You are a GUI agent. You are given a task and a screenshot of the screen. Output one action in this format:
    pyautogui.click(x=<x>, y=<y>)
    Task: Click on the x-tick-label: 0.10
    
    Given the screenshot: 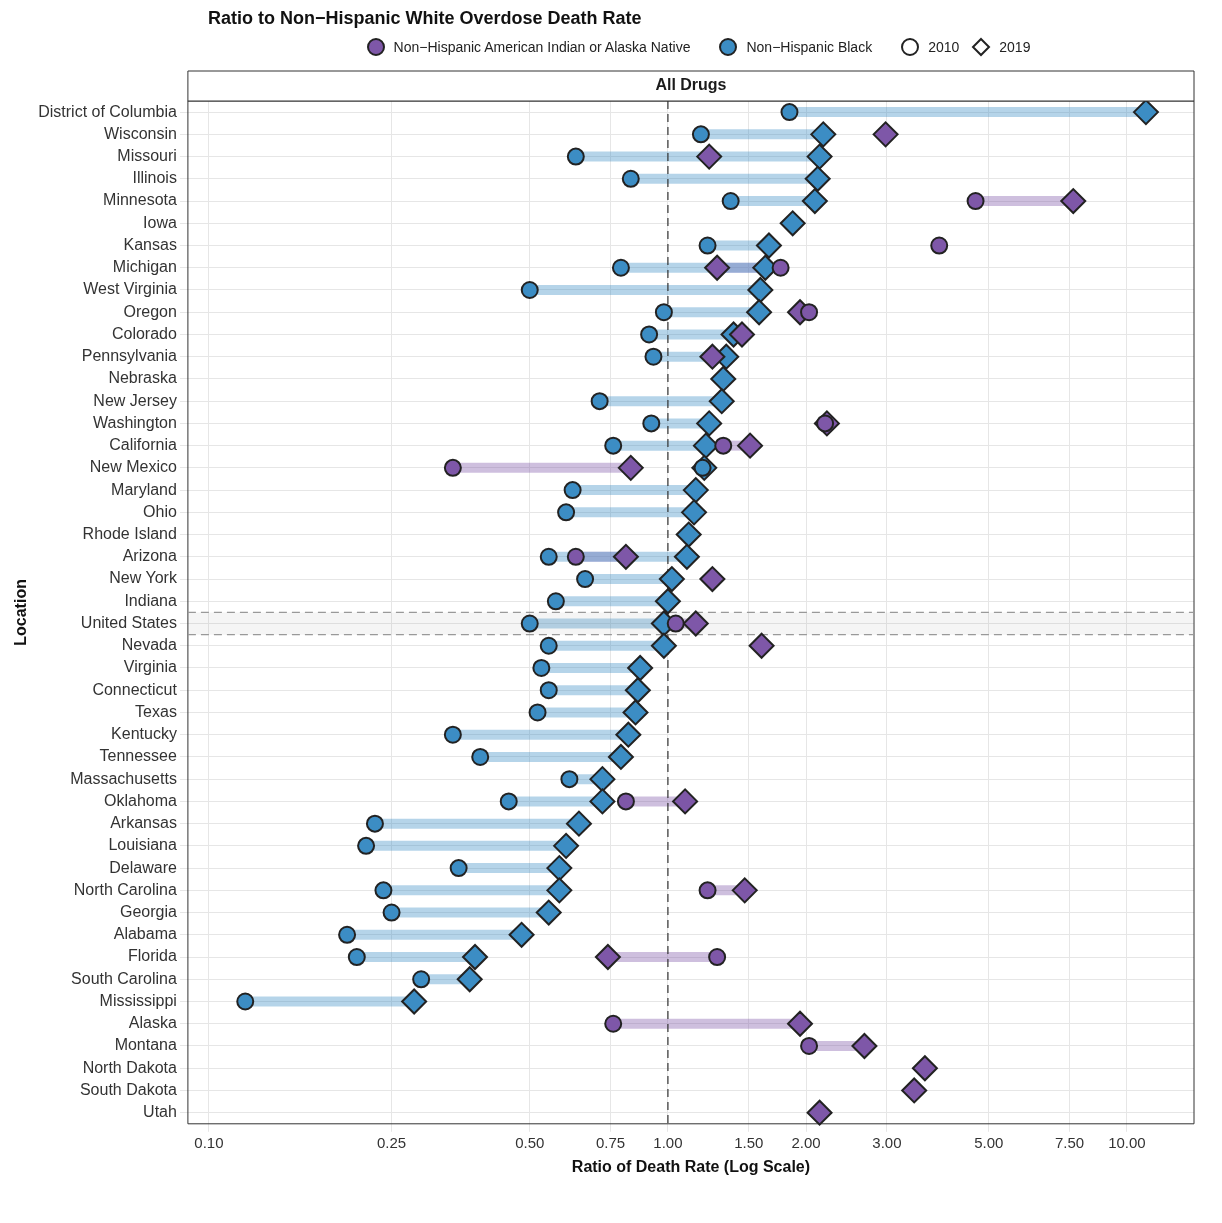 What is the action you would take?
    pyautogui.click(x=209, y=1142)
    